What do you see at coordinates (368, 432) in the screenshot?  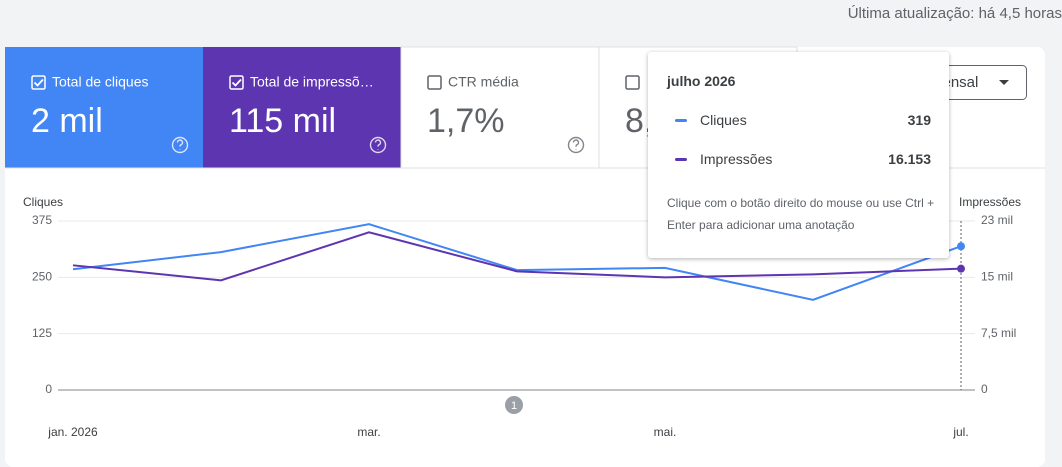 I see `x-tick-label: mar.` at bounding box center [368, 432].